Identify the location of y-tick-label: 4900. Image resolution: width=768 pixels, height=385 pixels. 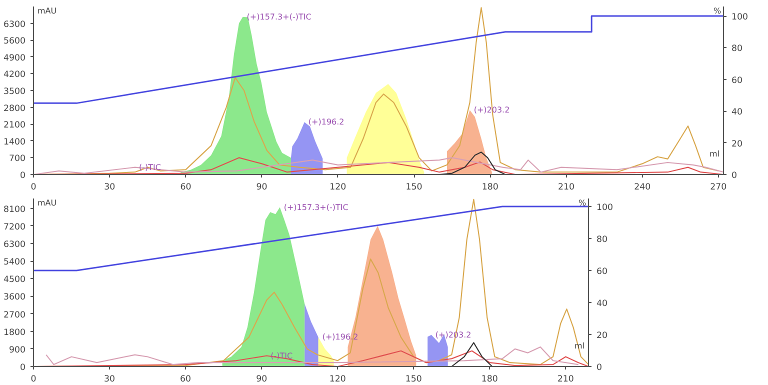
(14, 58).